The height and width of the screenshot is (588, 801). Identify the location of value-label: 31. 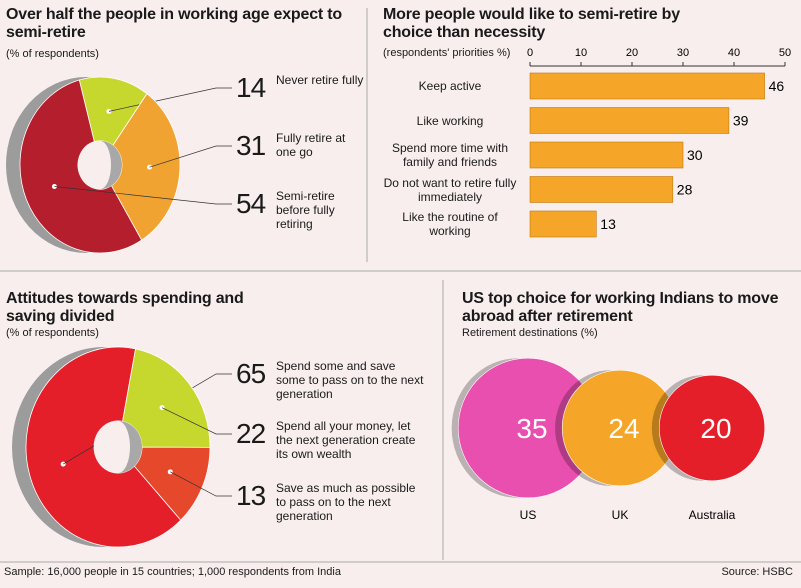
(251, 145).